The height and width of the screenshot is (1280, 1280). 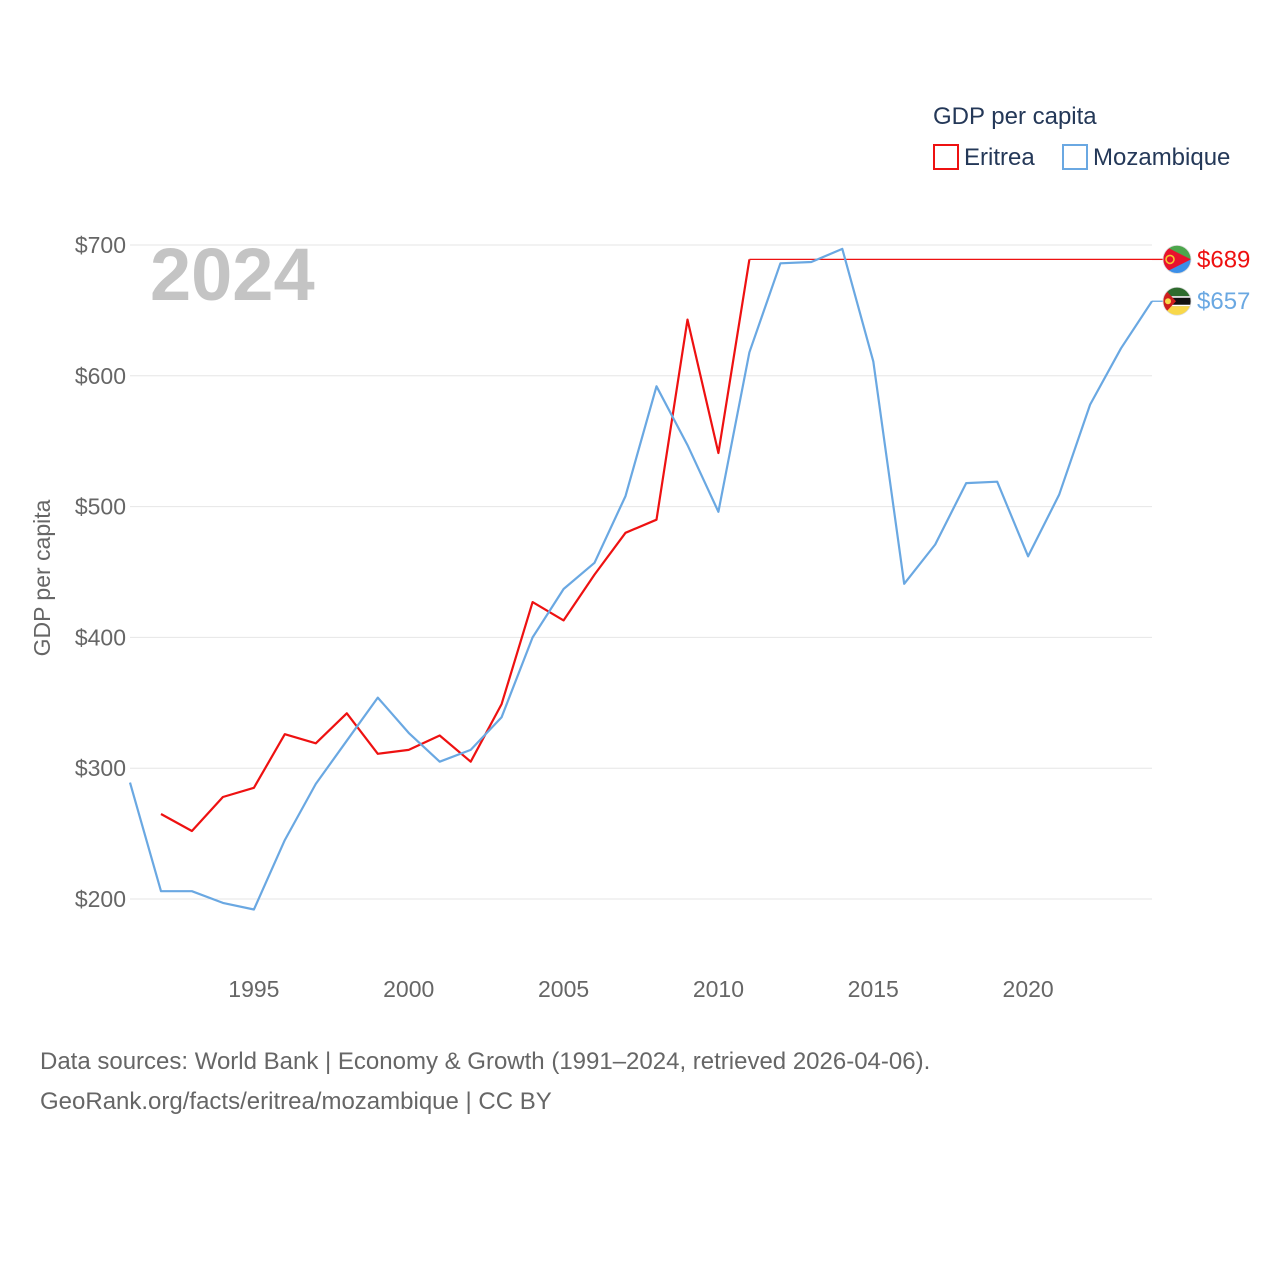 What do you see at coordinates (563, 989) in the screenshot?
I see `x-tick-label: 2005` at bounding box center [563, 989].